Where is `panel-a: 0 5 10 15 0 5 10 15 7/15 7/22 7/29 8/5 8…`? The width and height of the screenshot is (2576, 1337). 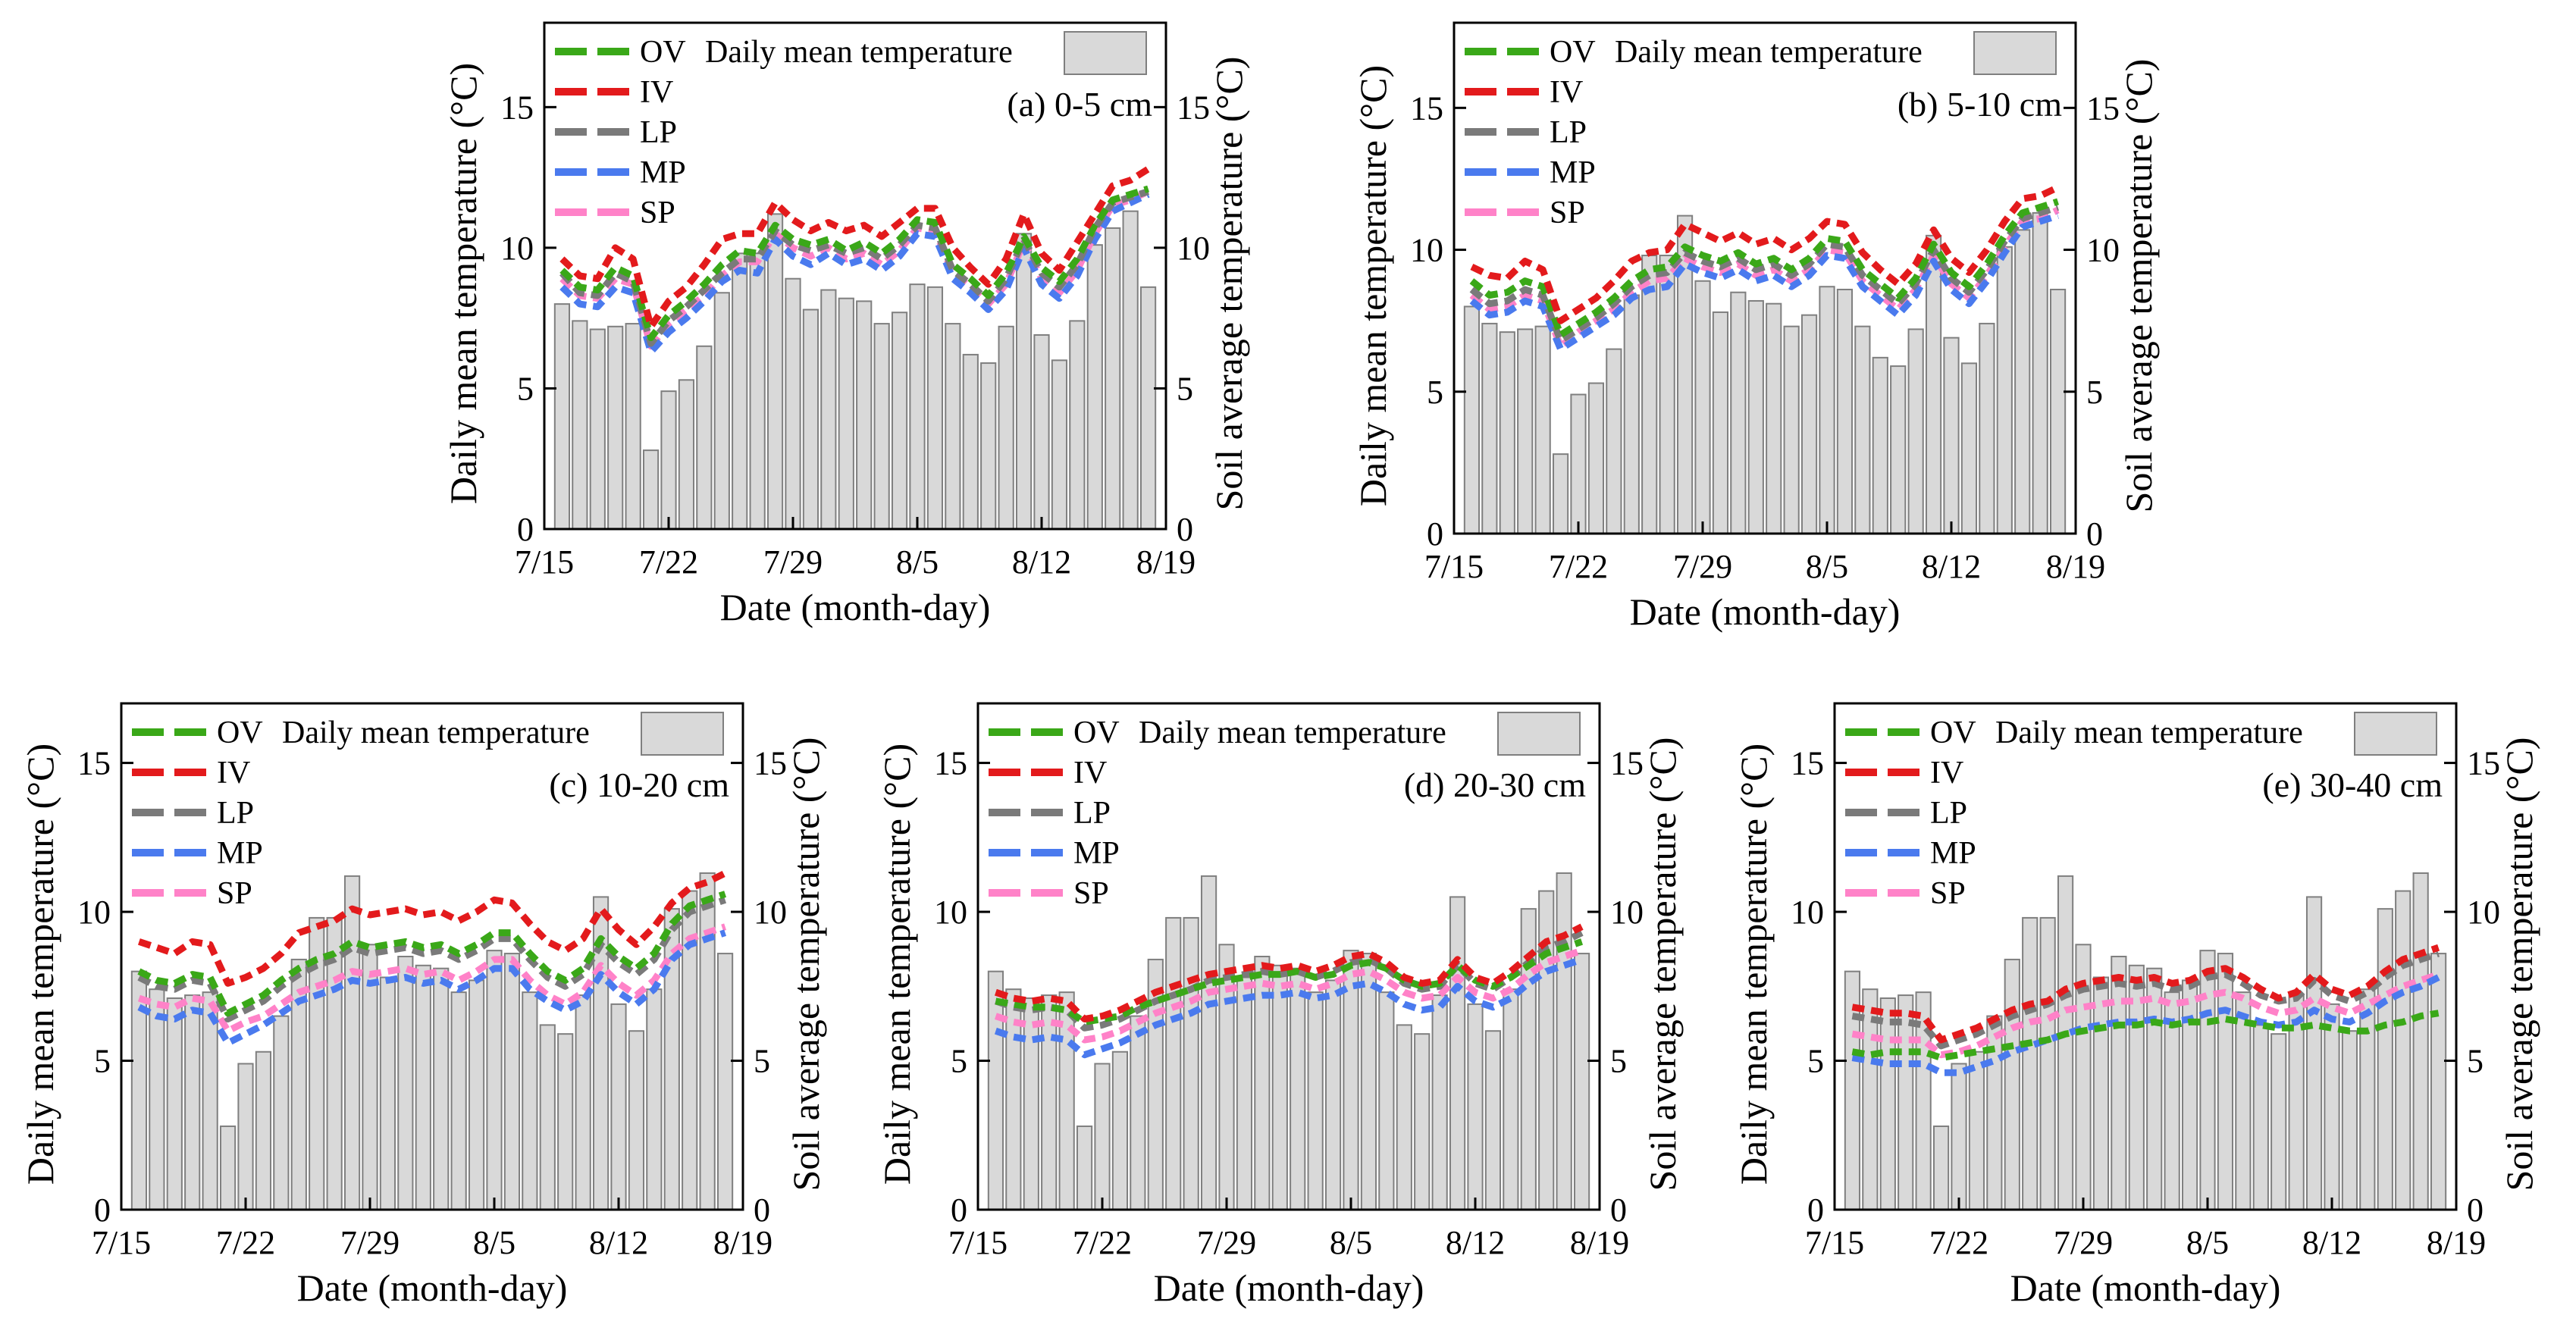
panel-a: 0 5 10 15 0 5 10 15 7/15 7/22 7/29 8/5 8… is located at coordinates (846, 324).